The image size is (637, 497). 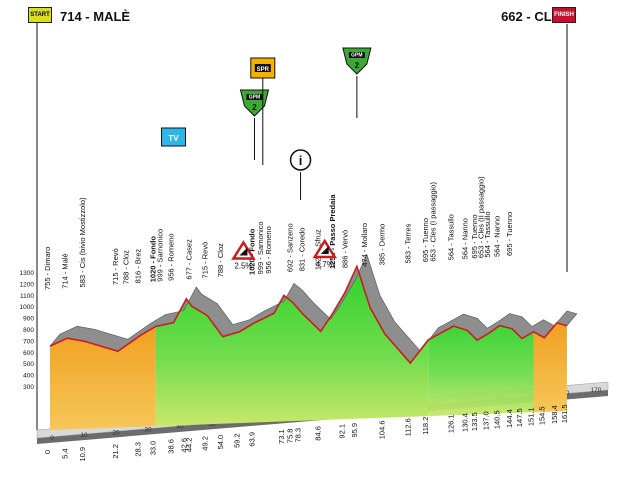 What do you see at coordinates (28, 330) in the screenshot?
I see `y-tick-label: 800` at bounding box center [28, 330].